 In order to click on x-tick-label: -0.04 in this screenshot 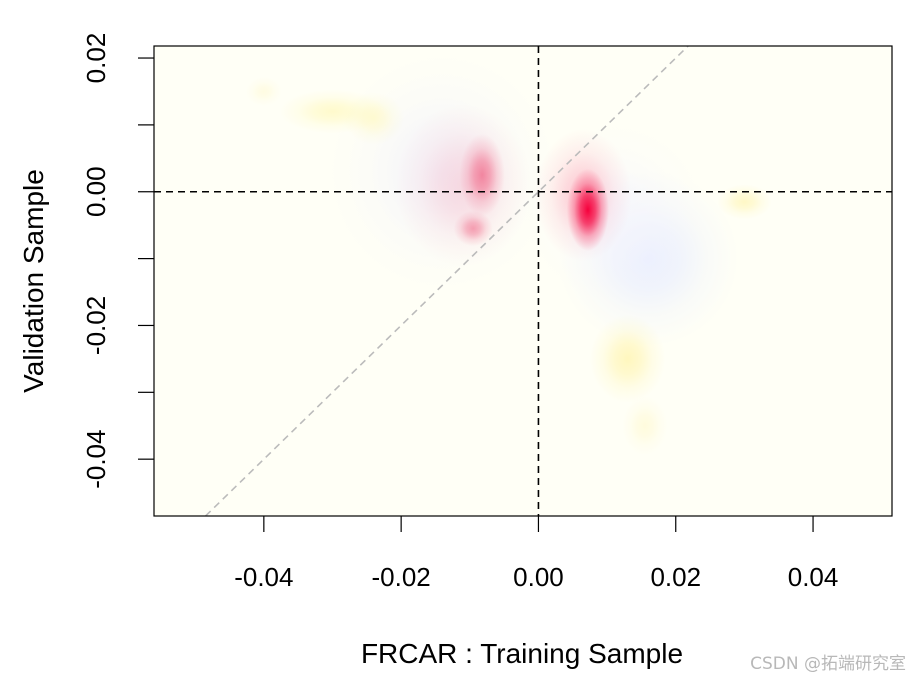, I will do `click(263, 577)`.